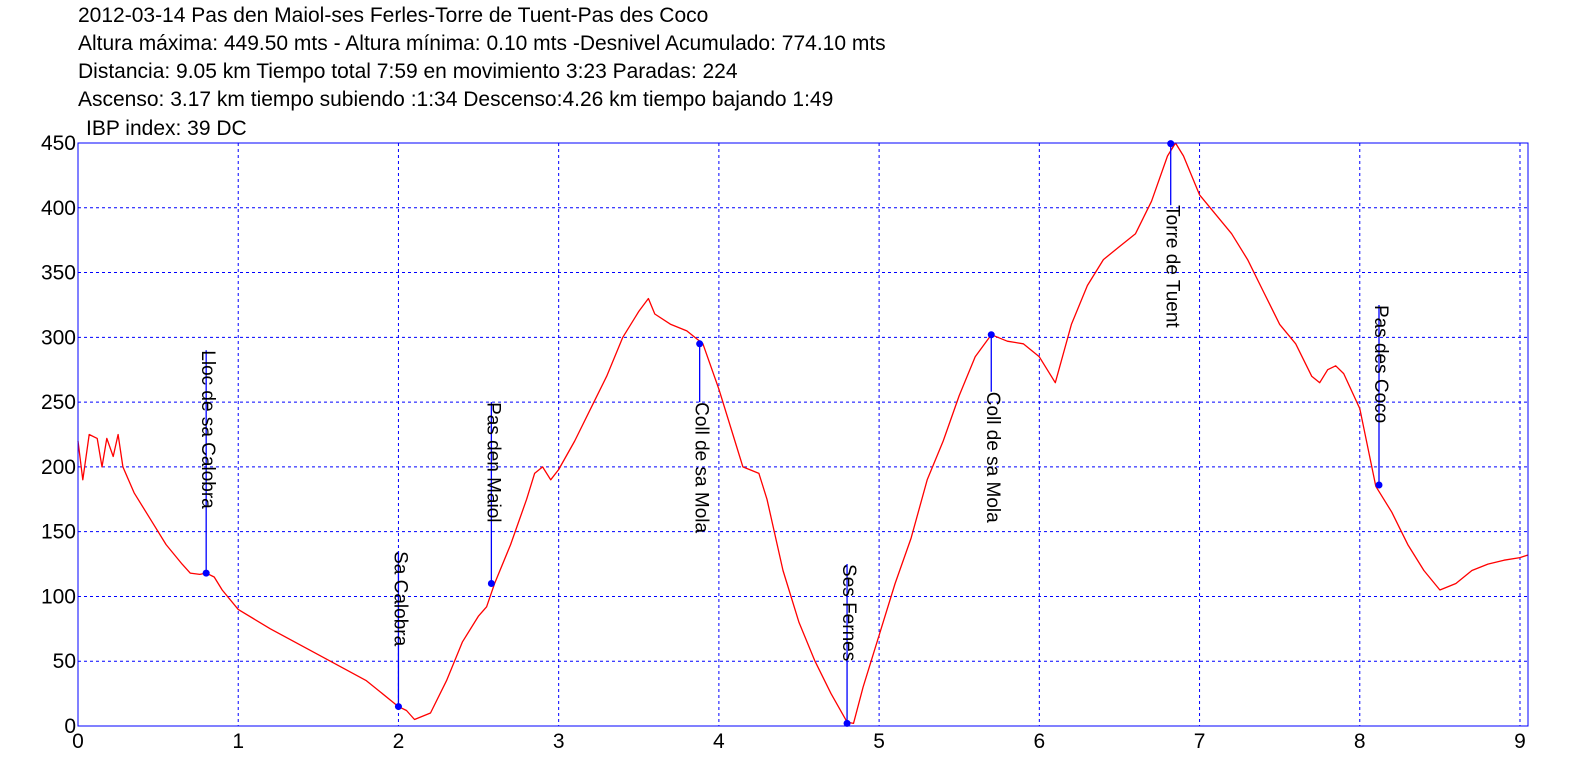 The height and width of the screenshot is (778, 1596). What do you see at coordinates (58, 208) in the screenshot?
I see `y-tick-label: 400` at bounding box center [58, 208].